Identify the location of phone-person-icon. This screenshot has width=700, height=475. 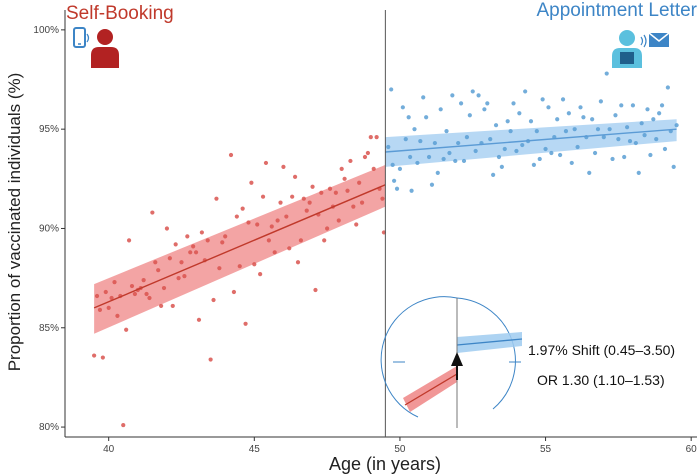
(96, 47).